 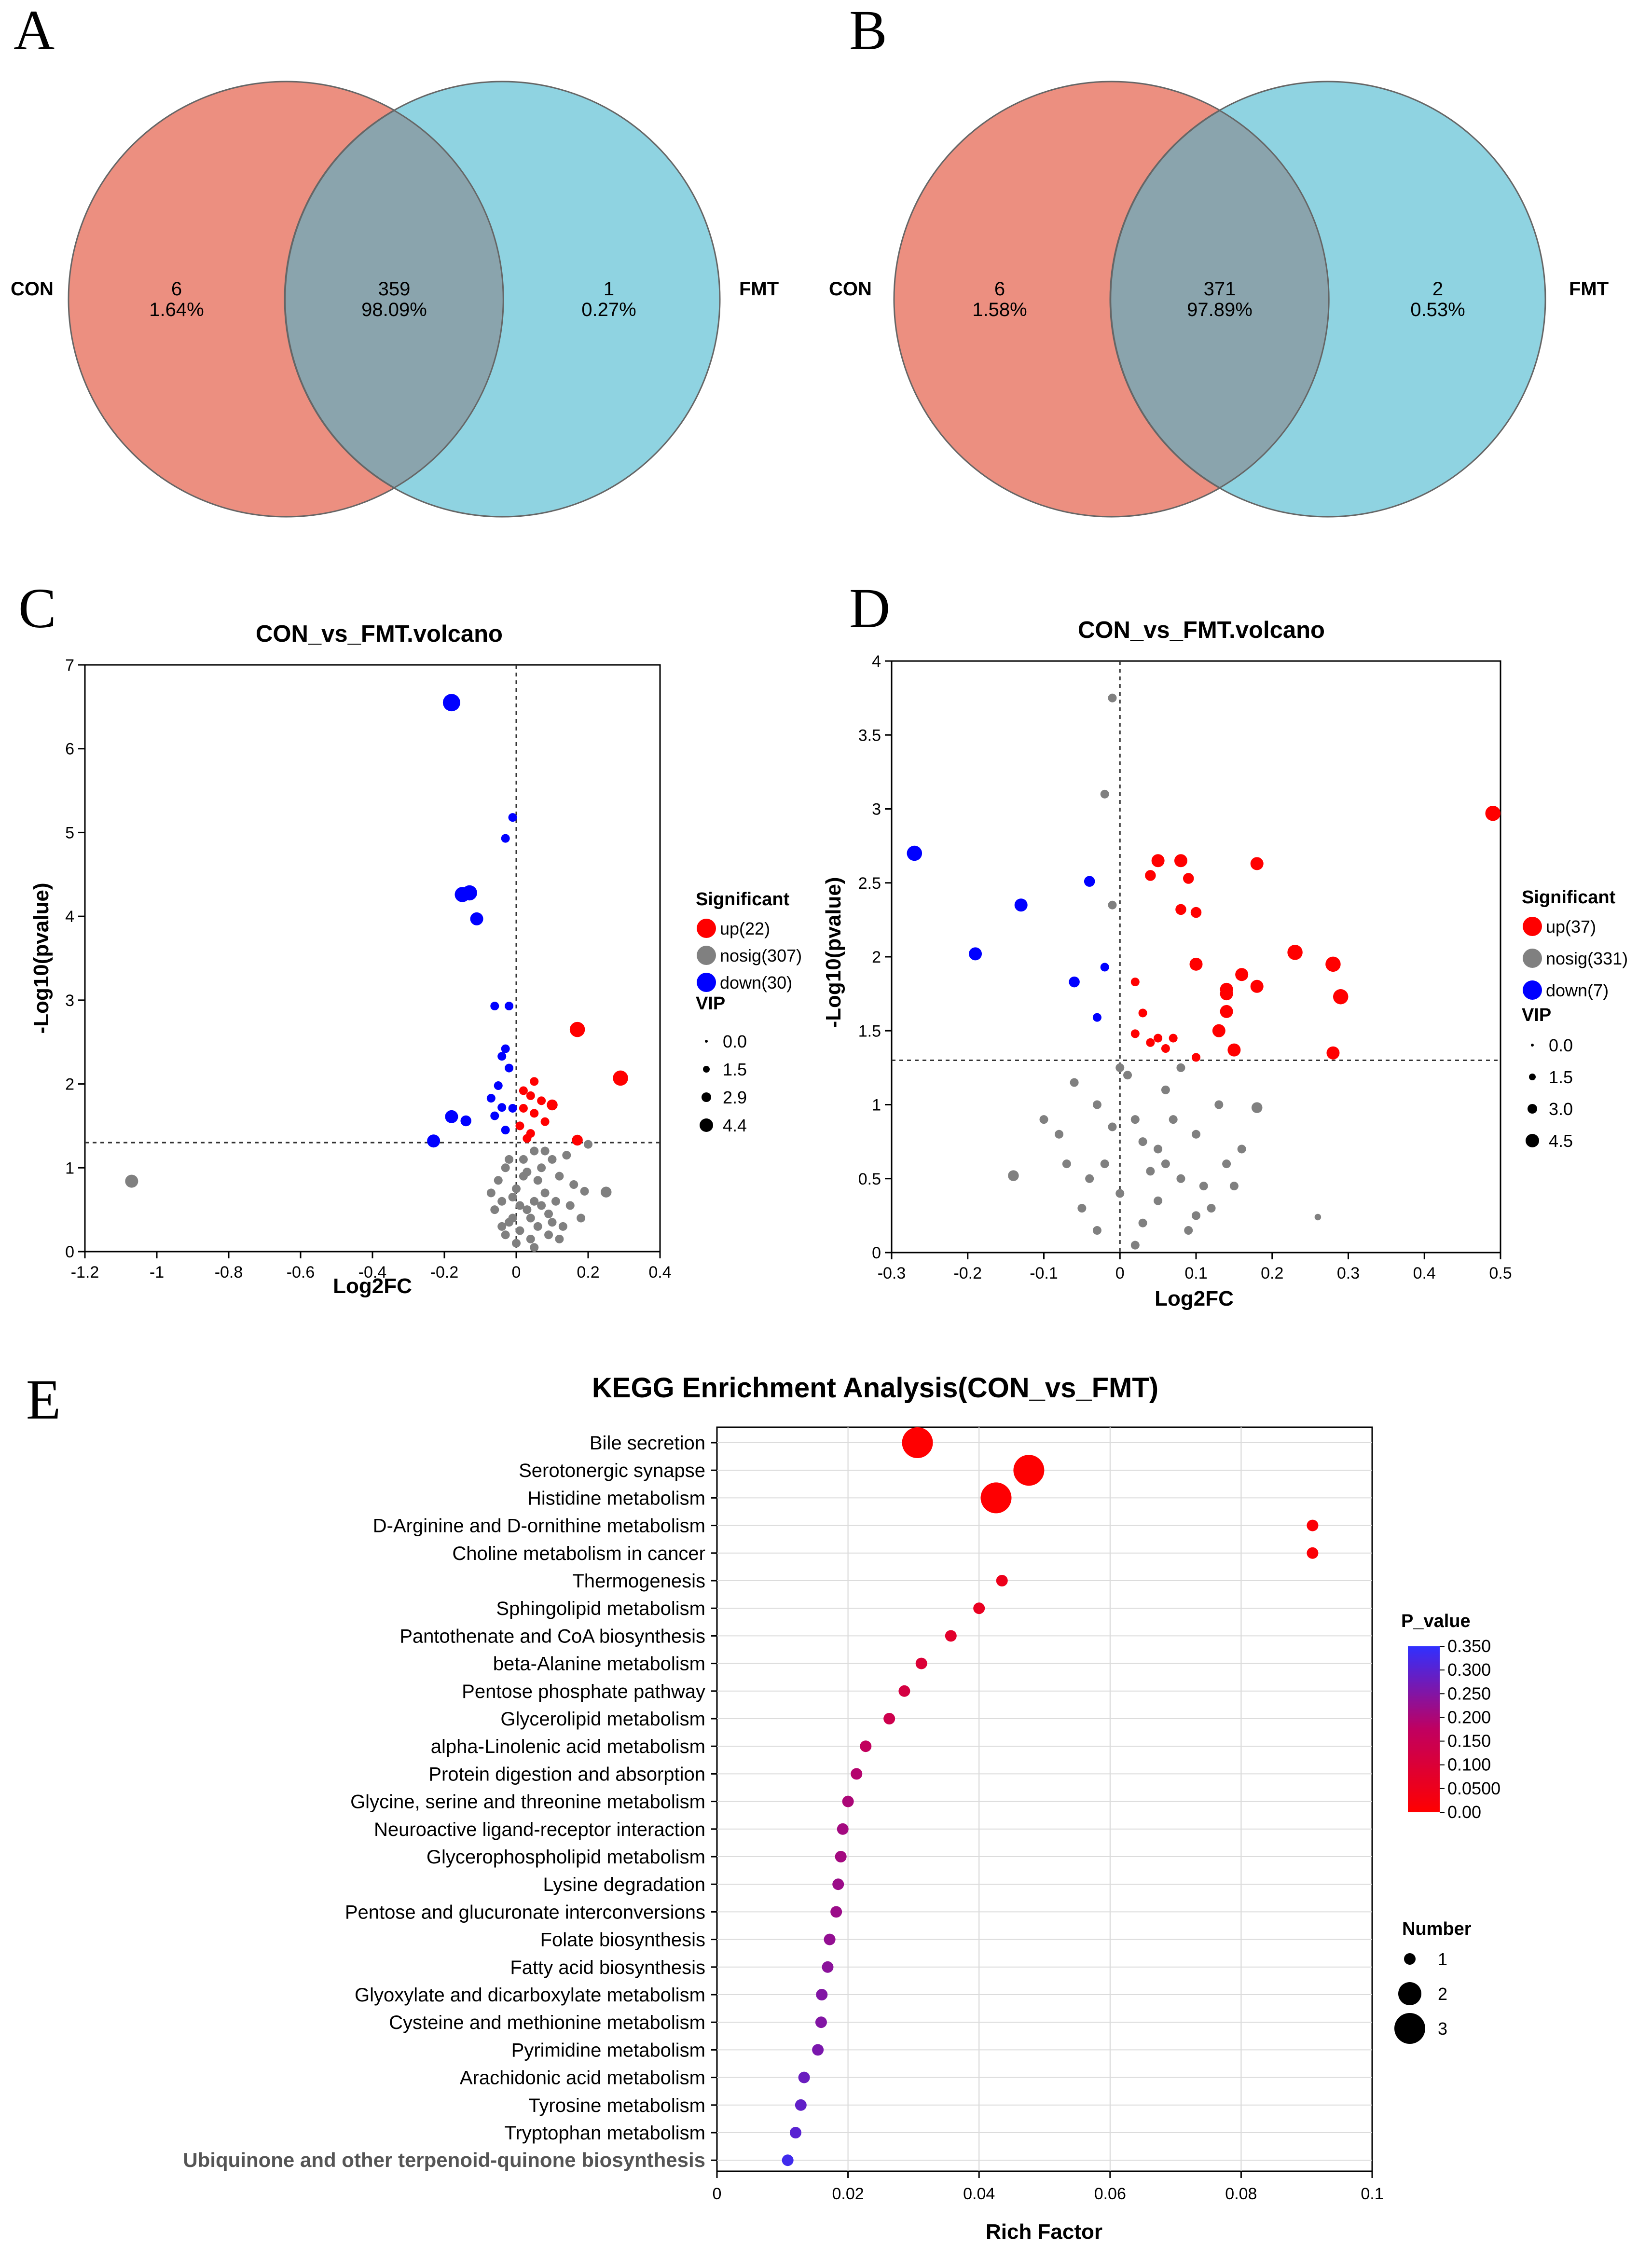 I want to click on venn-b-left-label: CON, so click(x=850, y=289).